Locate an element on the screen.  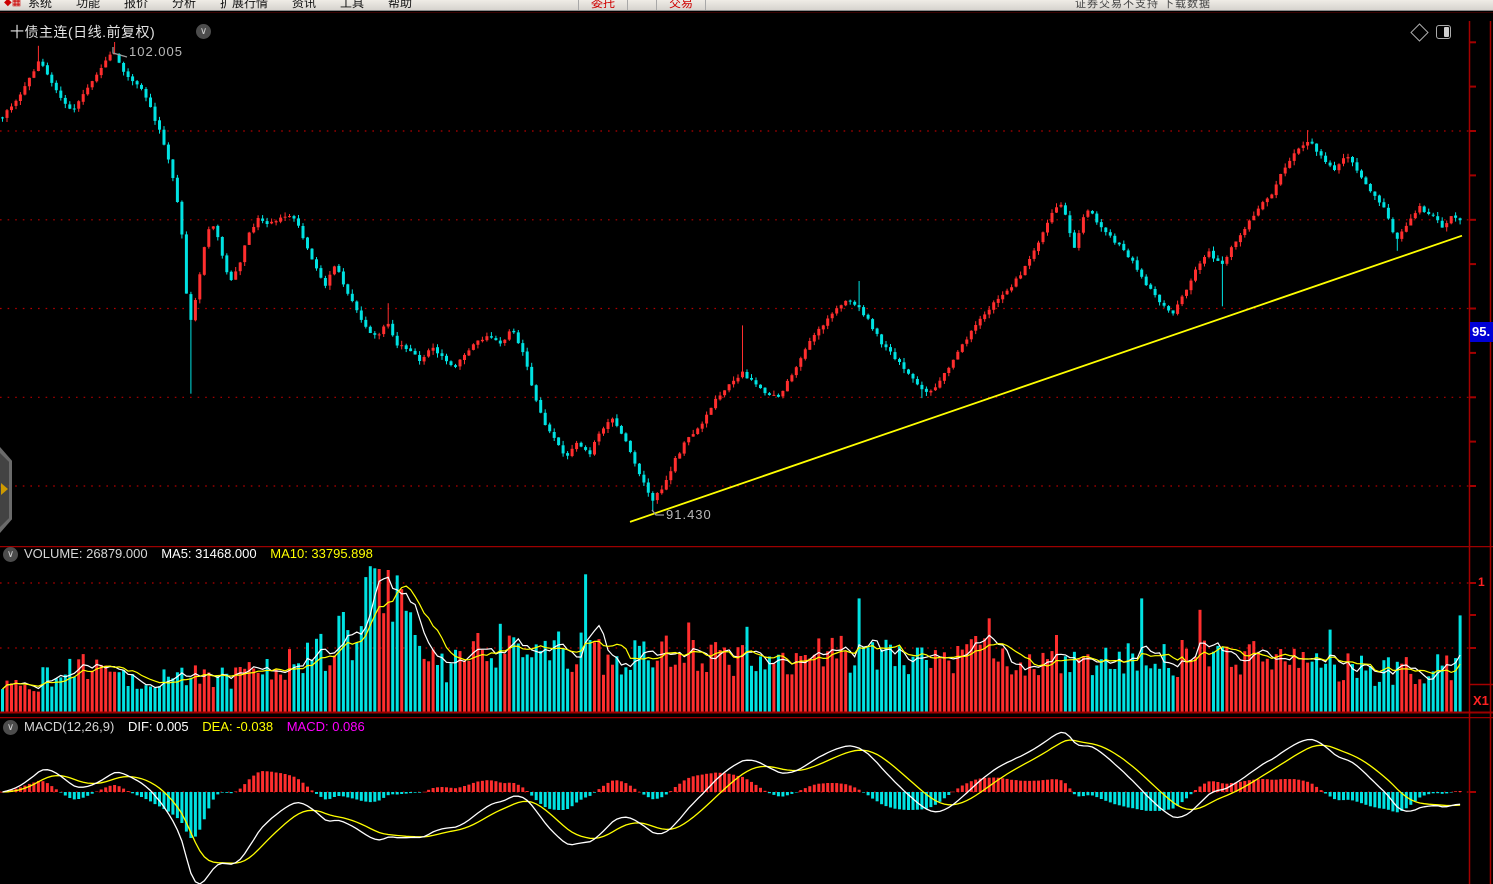
axis-price-badge: 95. is located at coordinates (1481, 332).